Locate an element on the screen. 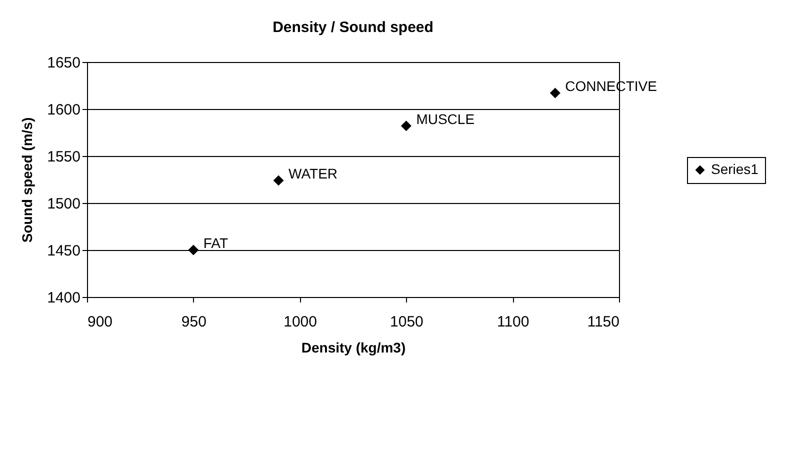 The height and width of the screenshot is (451, 791). x-tick-label: 1000 is located at coordinates (300, 322).